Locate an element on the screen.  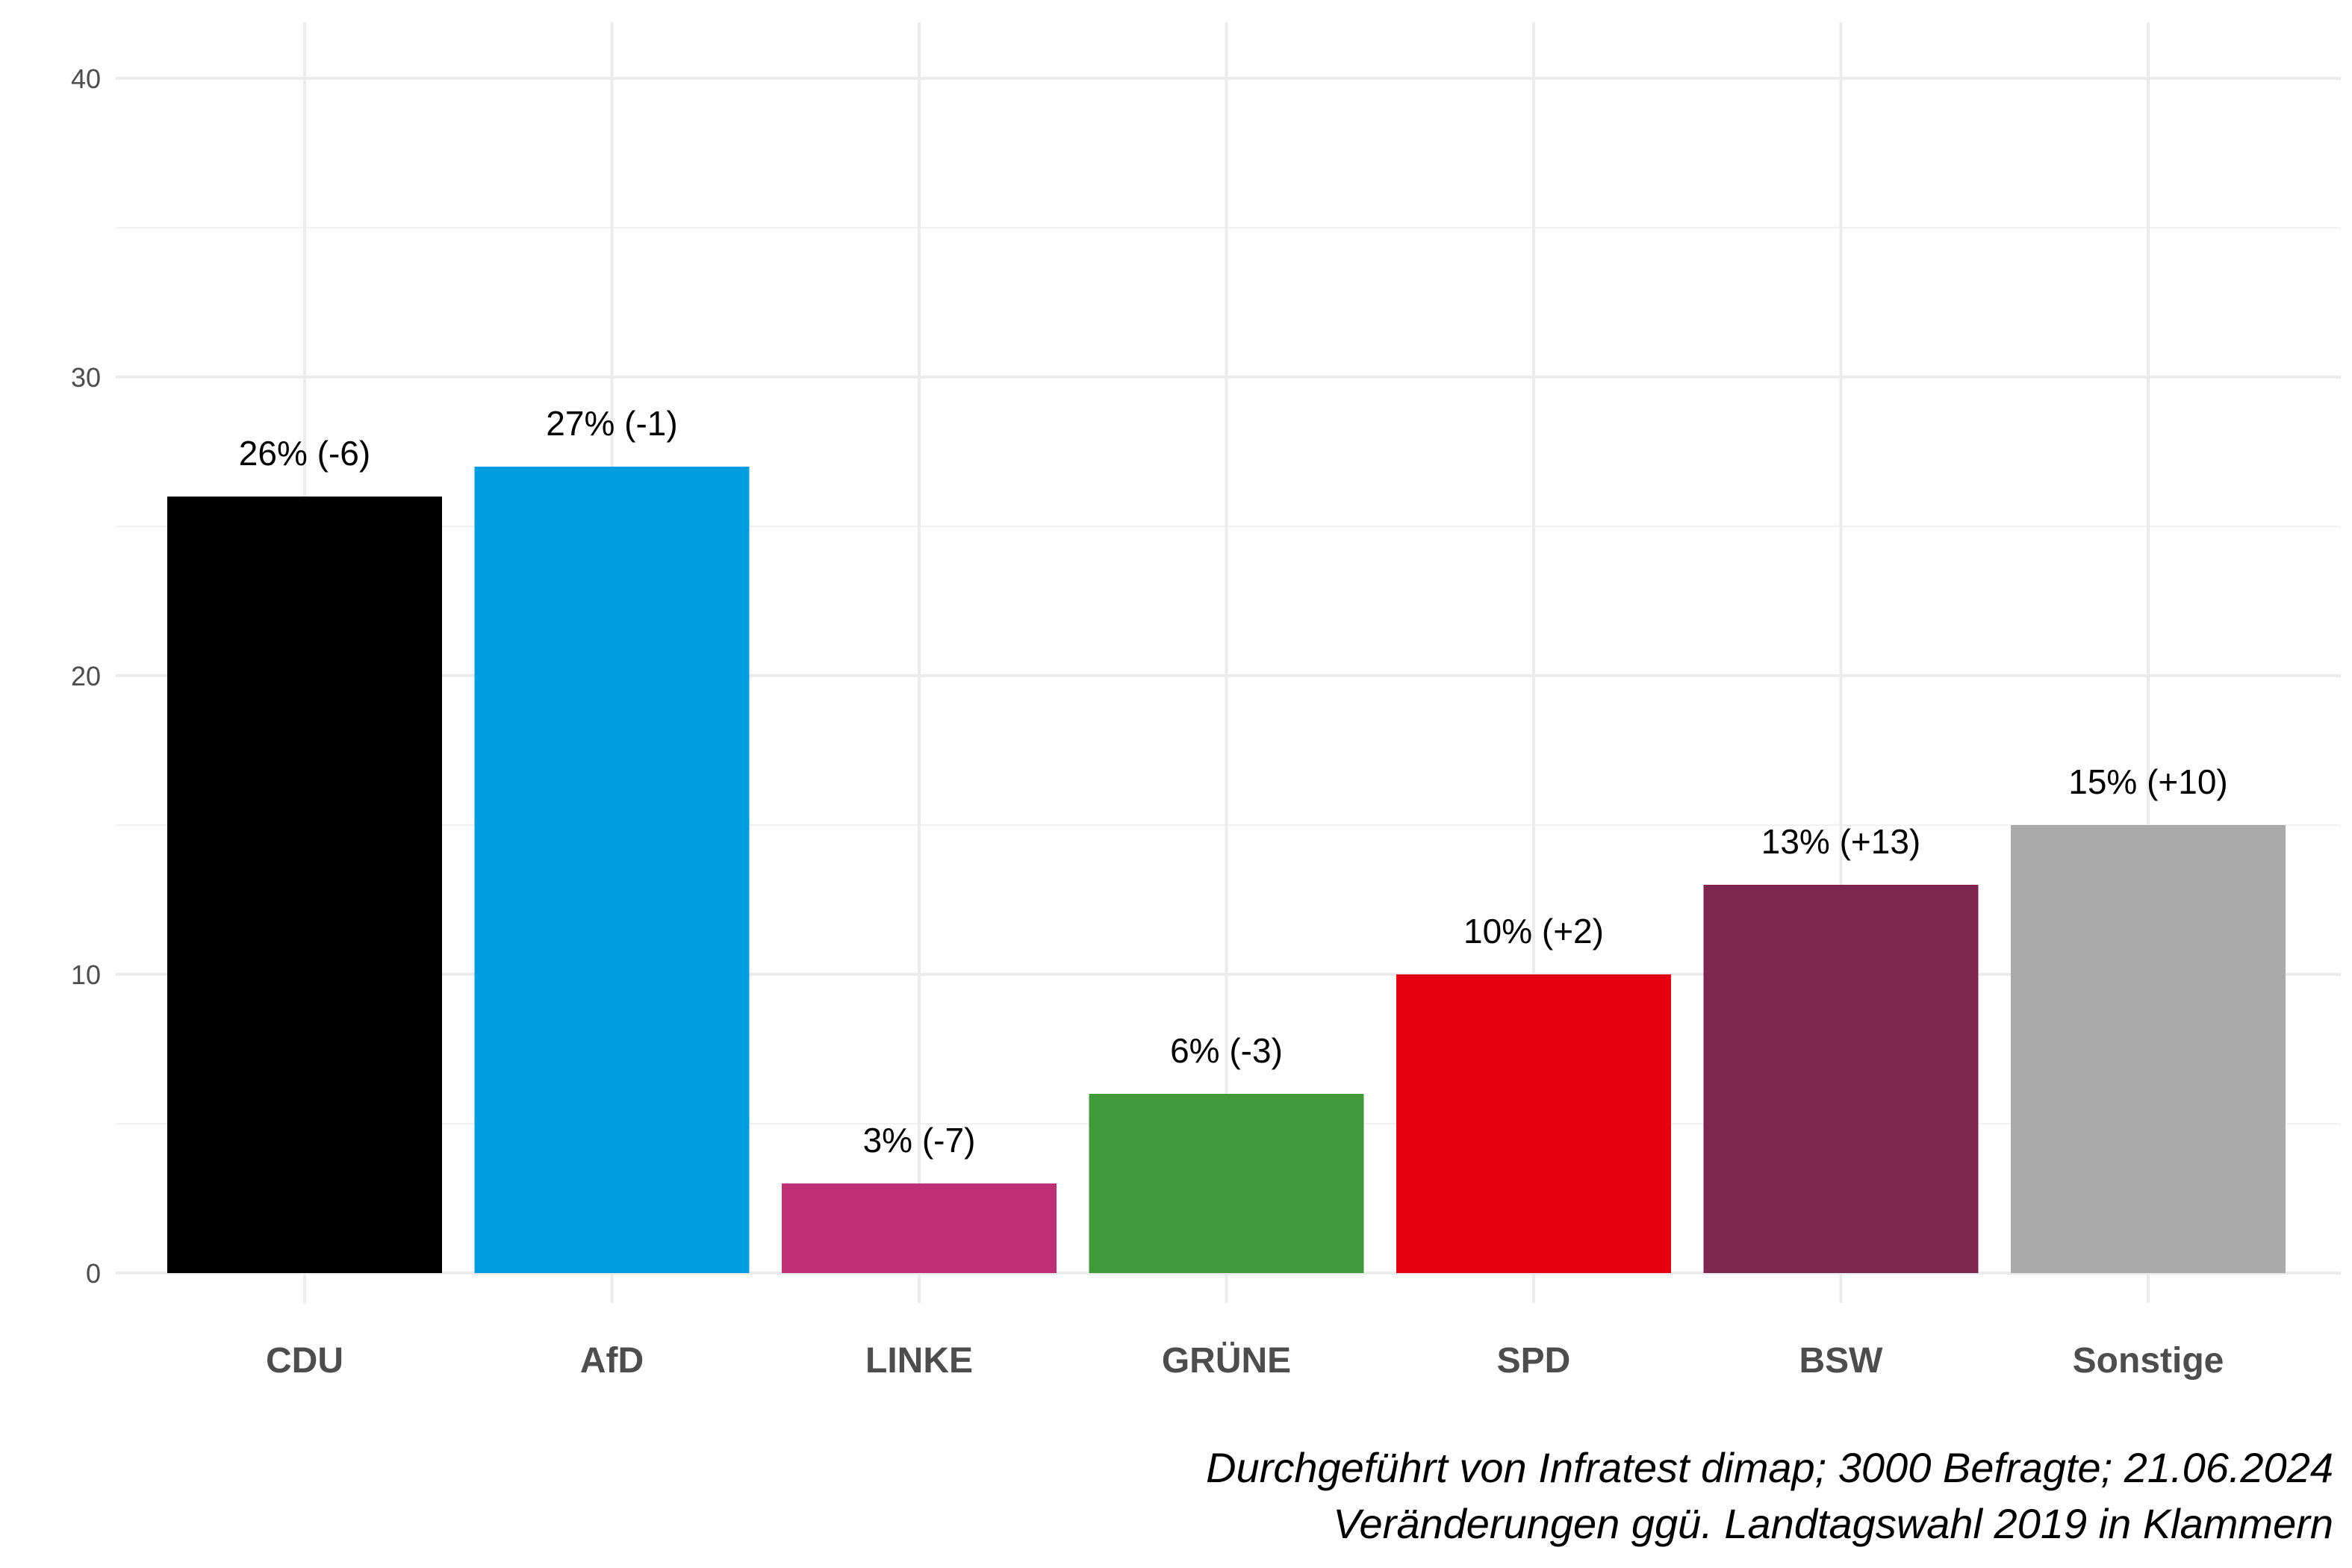
x-tick-label: Sonstige is located at coordinates (2148, 1361).